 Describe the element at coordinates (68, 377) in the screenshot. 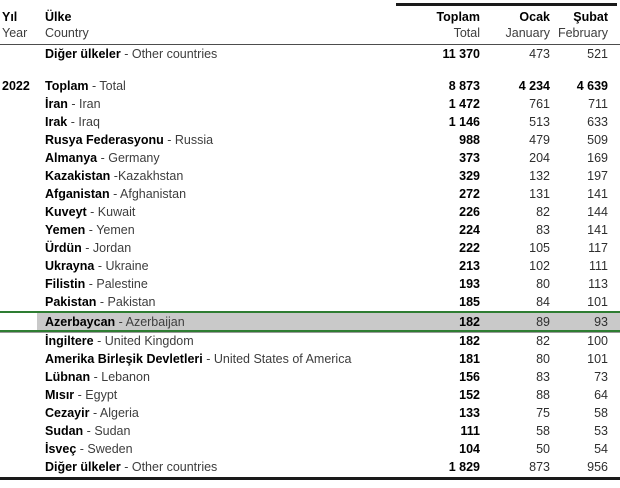

I see `country-name-tr: Lübnan` at that location.